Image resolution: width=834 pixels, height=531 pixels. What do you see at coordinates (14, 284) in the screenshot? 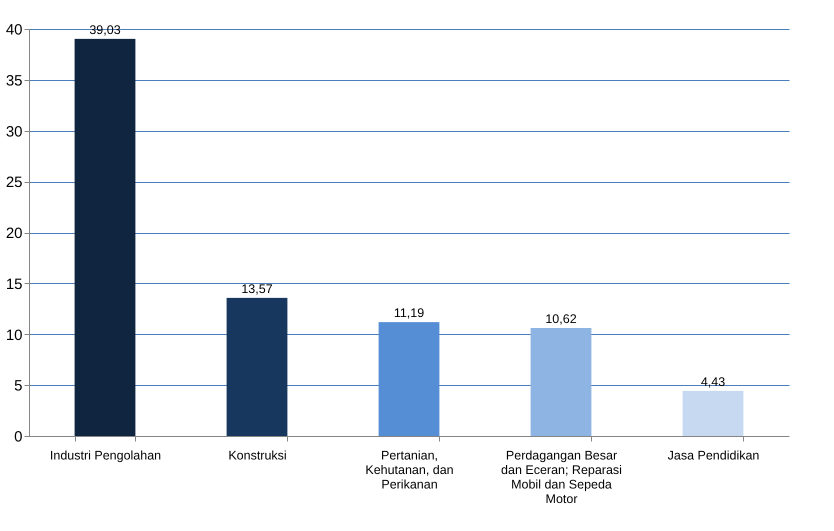
I see `y-tick-label: 15` at bounding box center [14, 284].